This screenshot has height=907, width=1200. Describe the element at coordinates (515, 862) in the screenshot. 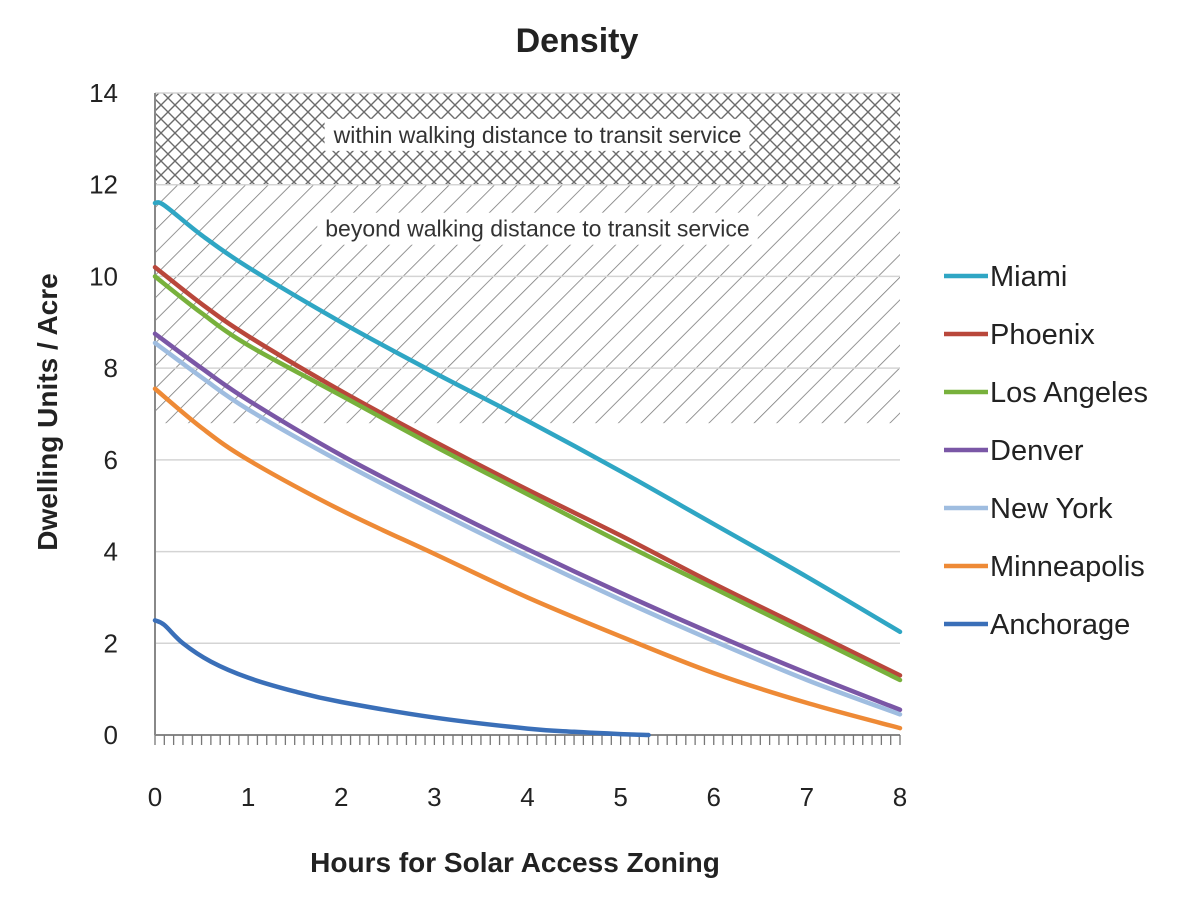

I see `x-axis-label: Hours for Solar Access Zoning` at that location.